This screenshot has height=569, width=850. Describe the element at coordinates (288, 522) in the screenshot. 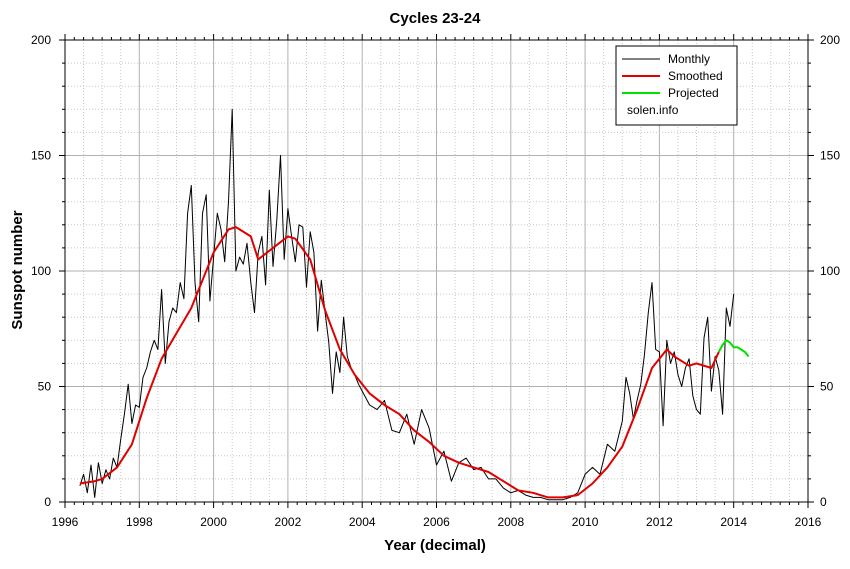

I see `x-tick-label: 2002` at that location.